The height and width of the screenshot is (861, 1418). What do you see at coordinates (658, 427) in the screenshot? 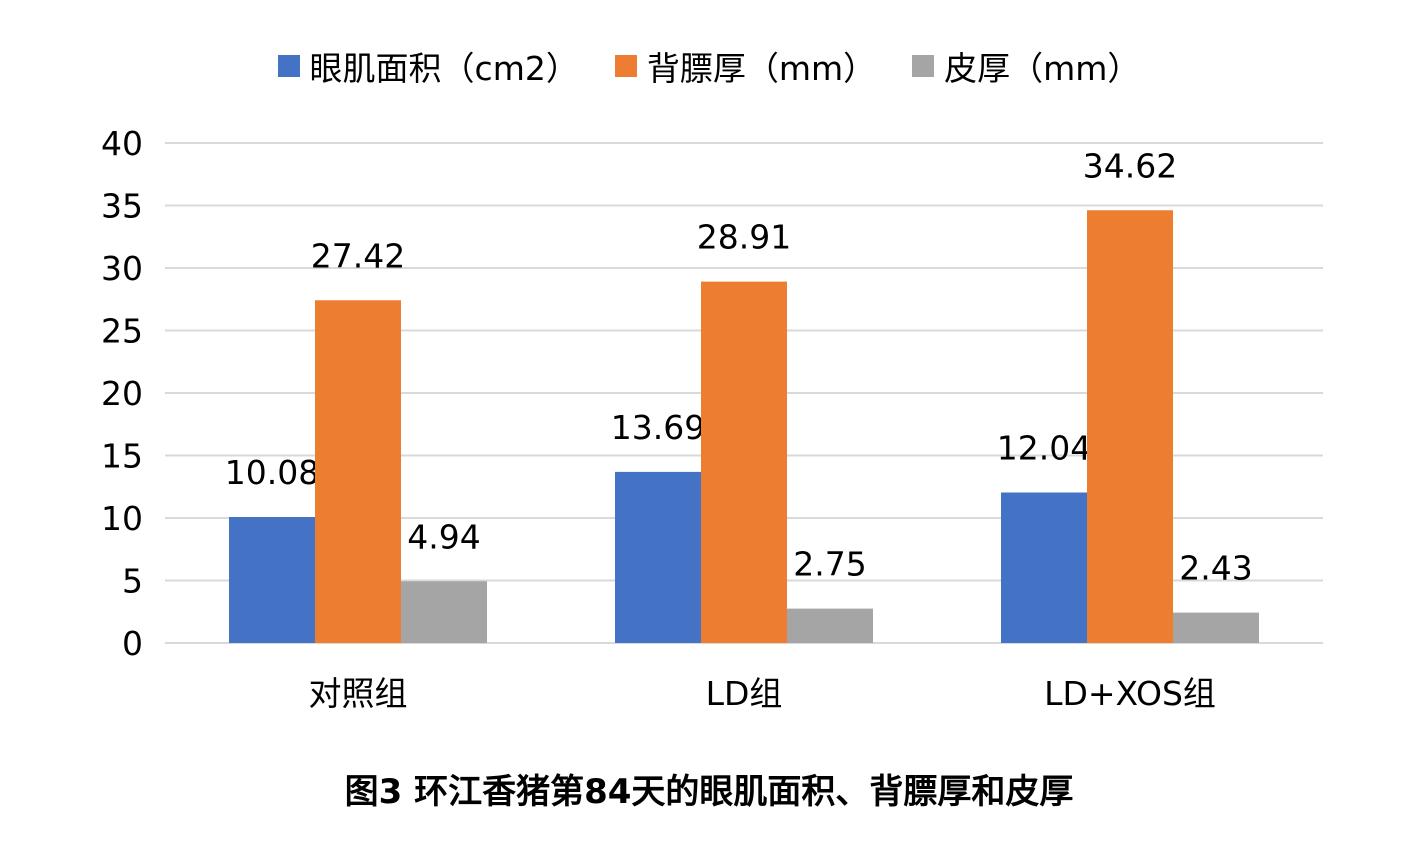
I see `data-label: 13.69` at bounding box center [658, 427].